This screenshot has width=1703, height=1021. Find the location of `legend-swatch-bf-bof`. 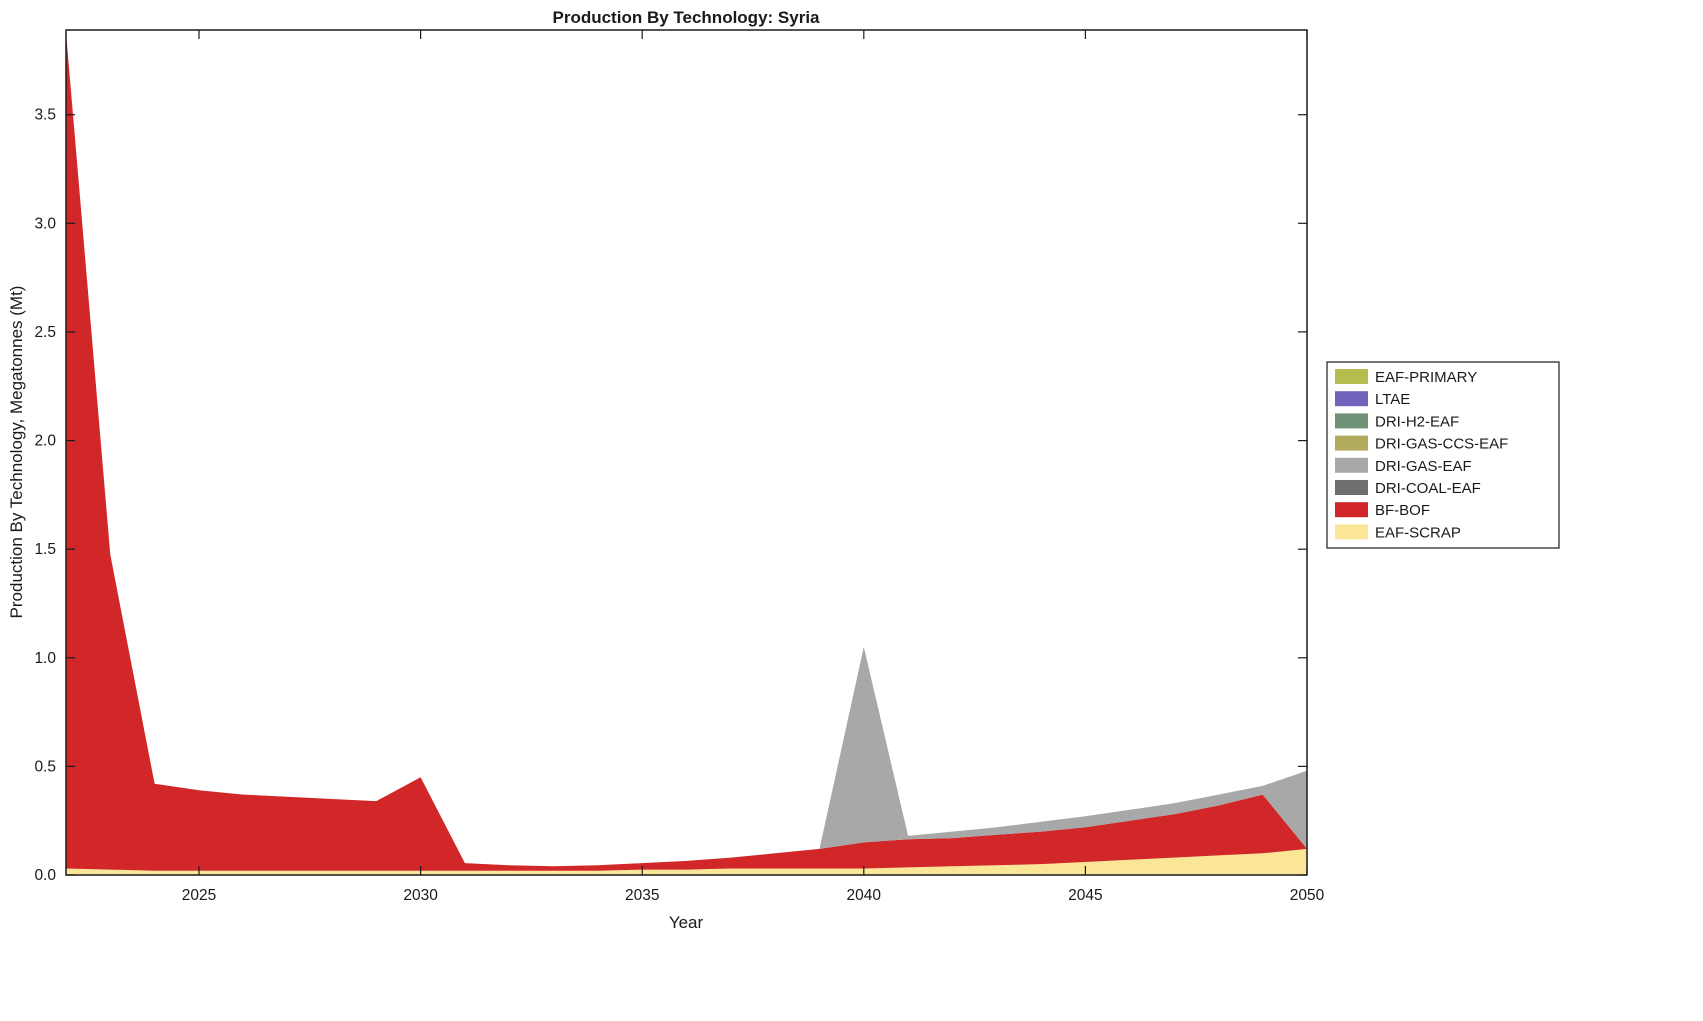

legend-swatch-bf-bof is located at coordinates (1351, 510).